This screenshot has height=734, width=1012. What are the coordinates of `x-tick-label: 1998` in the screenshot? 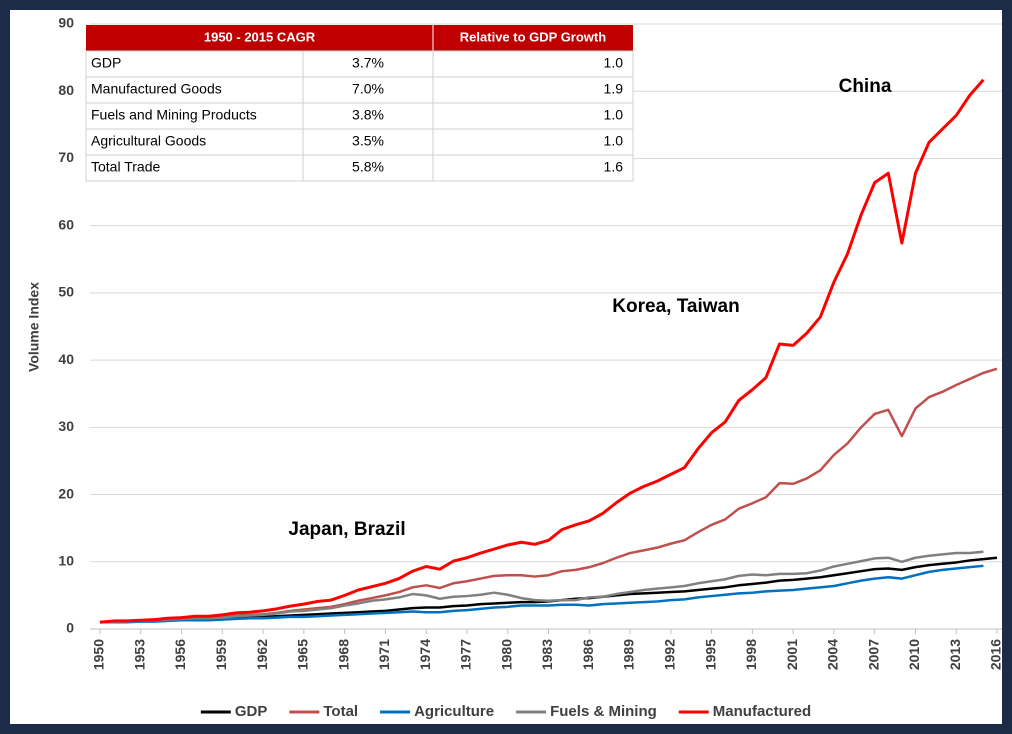 It's located at (751, 654).